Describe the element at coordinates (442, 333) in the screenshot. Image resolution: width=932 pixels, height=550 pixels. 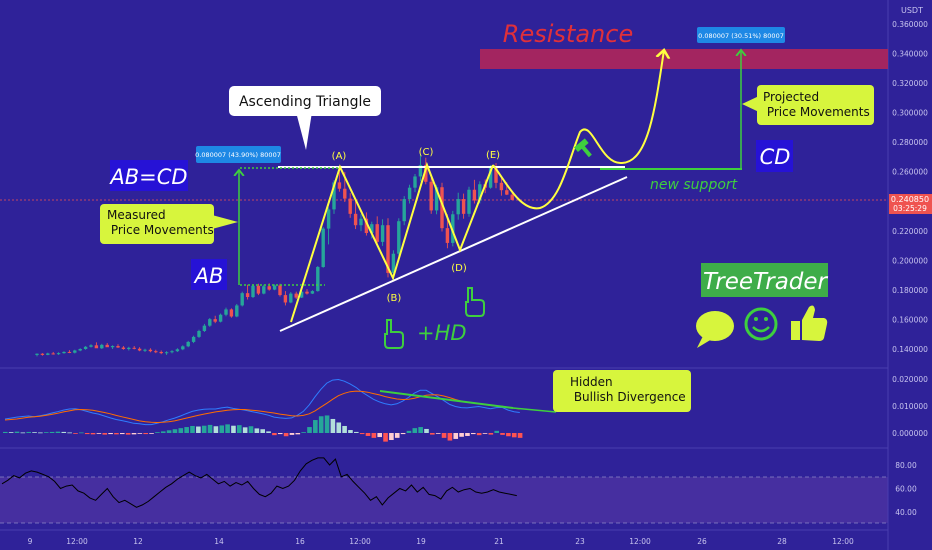
I see `hd-label: +HD` at that location.